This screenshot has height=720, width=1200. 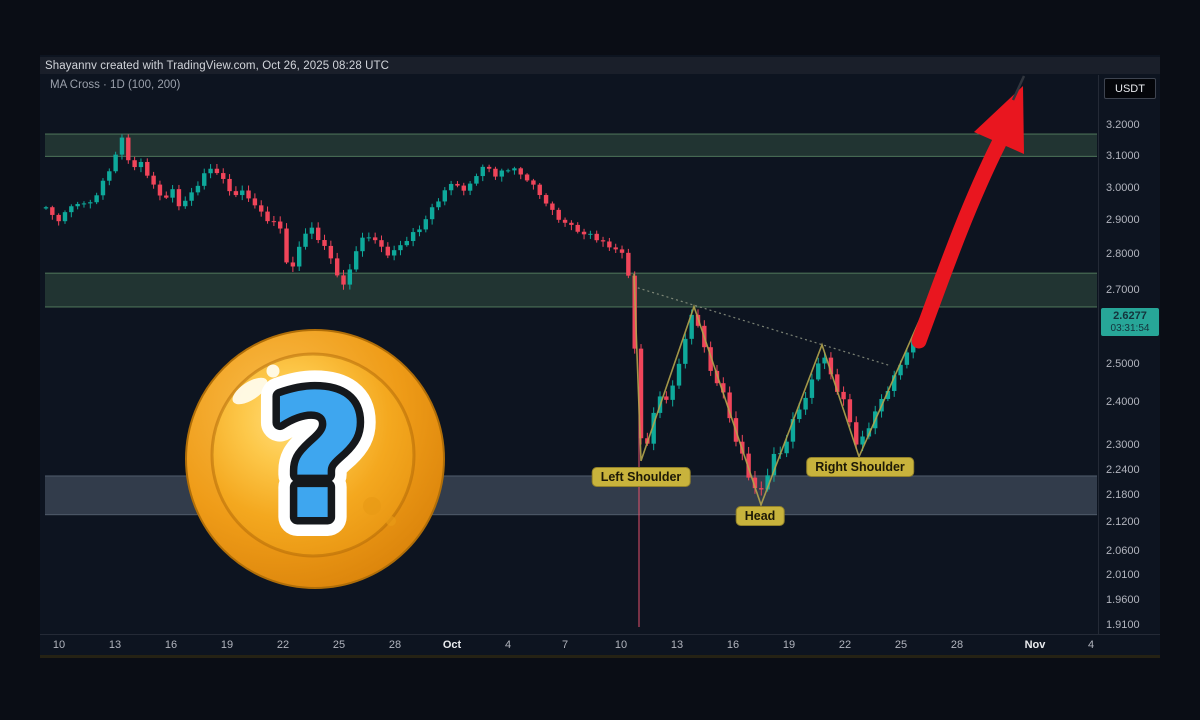 I want to click on mystery-coin-graphic: ??, so click(x=315, y=459).